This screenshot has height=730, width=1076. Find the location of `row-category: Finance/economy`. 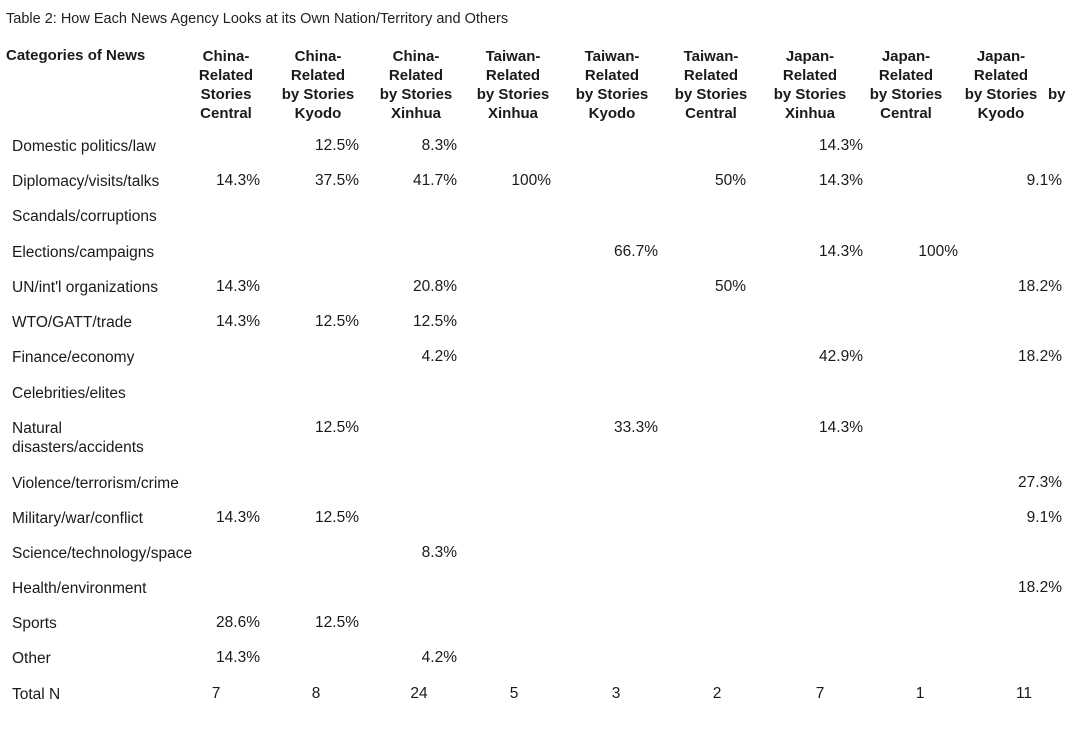

row-category: Finance/economy is located at coordinates (73, 357).